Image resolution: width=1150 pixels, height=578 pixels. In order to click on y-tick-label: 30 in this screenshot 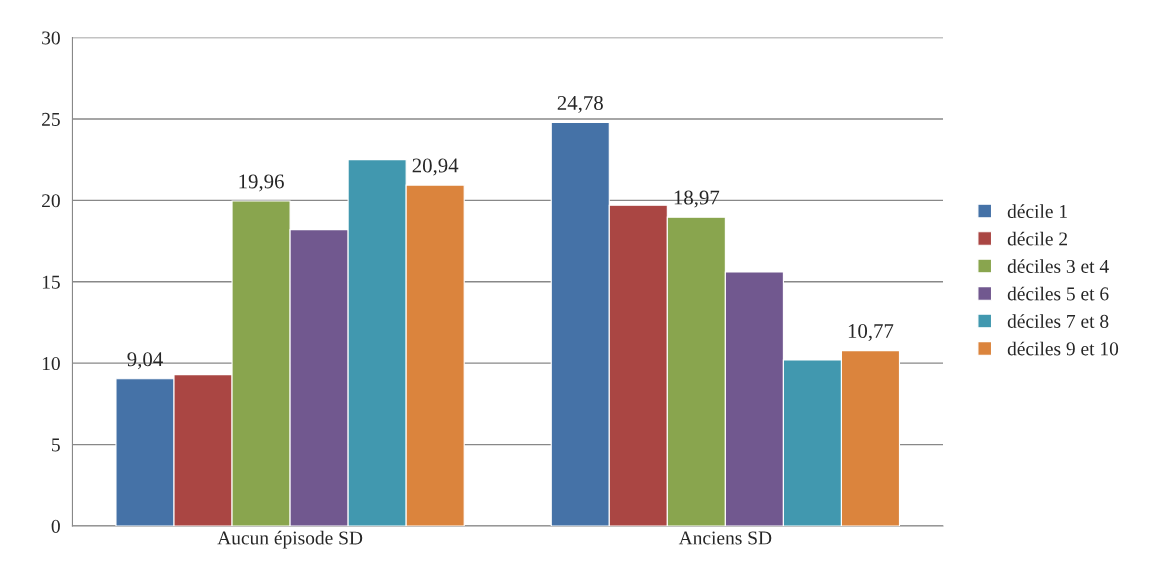, I will do `click(51, 38)`.